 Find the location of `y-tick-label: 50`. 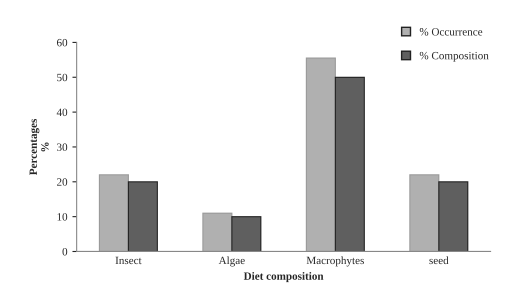

y-tick-label: 50 is located at coordinates (62, 78).